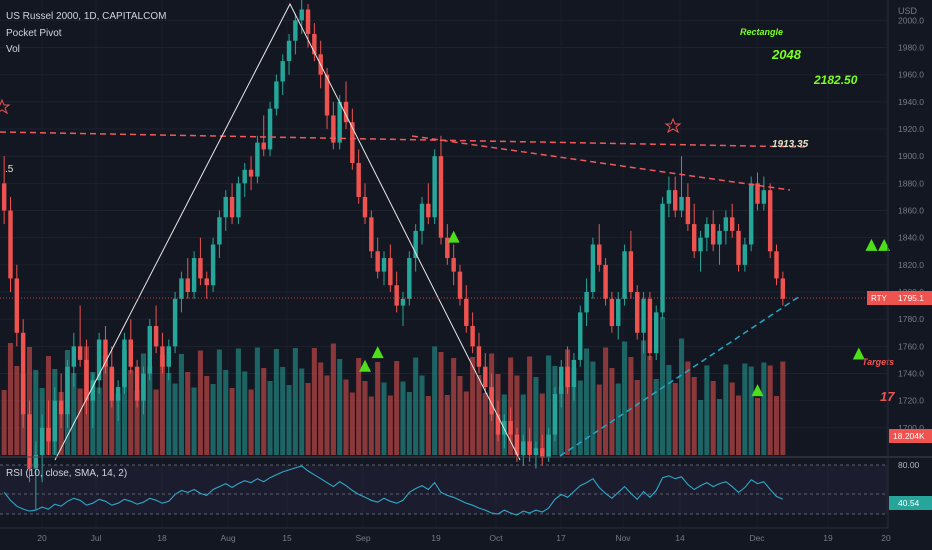 The height and width of the screenshot is (550, 932). I want to click on price-tick-label: 1820.0, so click(911, 265).